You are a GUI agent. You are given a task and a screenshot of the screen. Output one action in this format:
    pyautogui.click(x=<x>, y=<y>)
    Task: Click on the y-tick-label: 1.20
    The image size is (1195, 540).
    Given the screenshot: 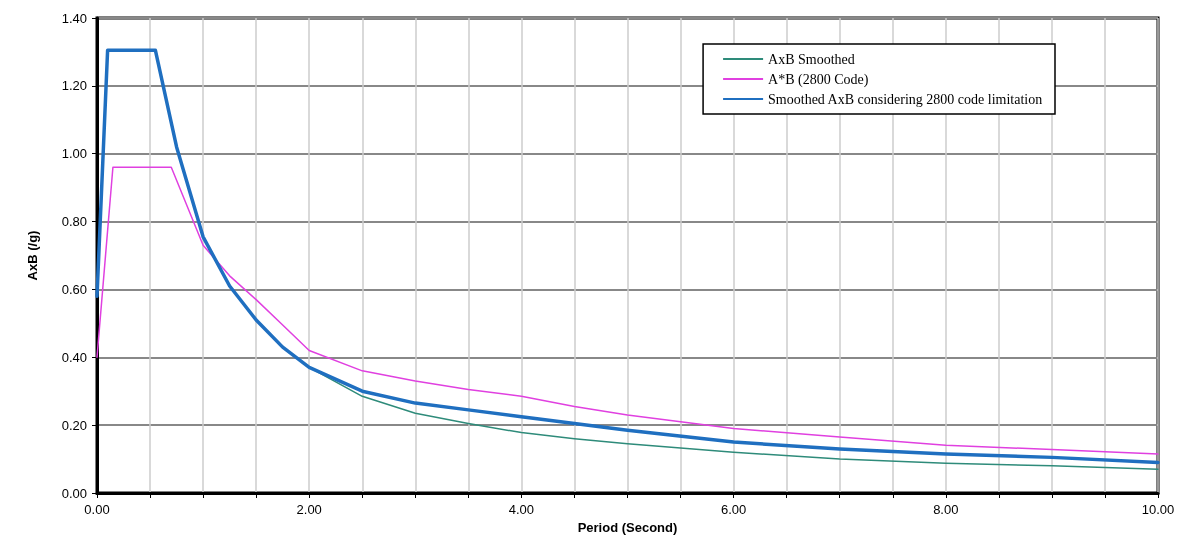 What is the action you would take?
    pyautogui.click(x=74, y=86)
    